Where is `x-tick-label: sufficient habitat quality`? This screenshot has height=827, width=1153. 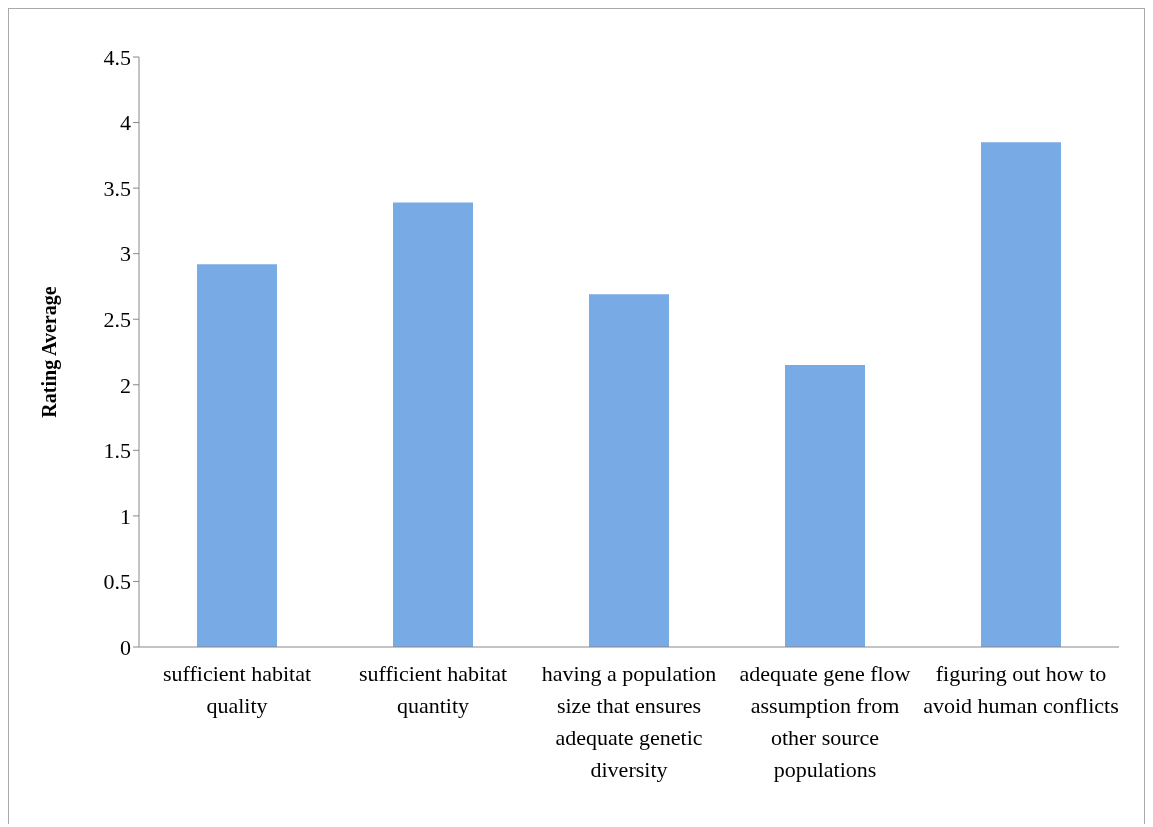 x-tick-label: sufficient habitat quality is located at coordinates (237, 689).